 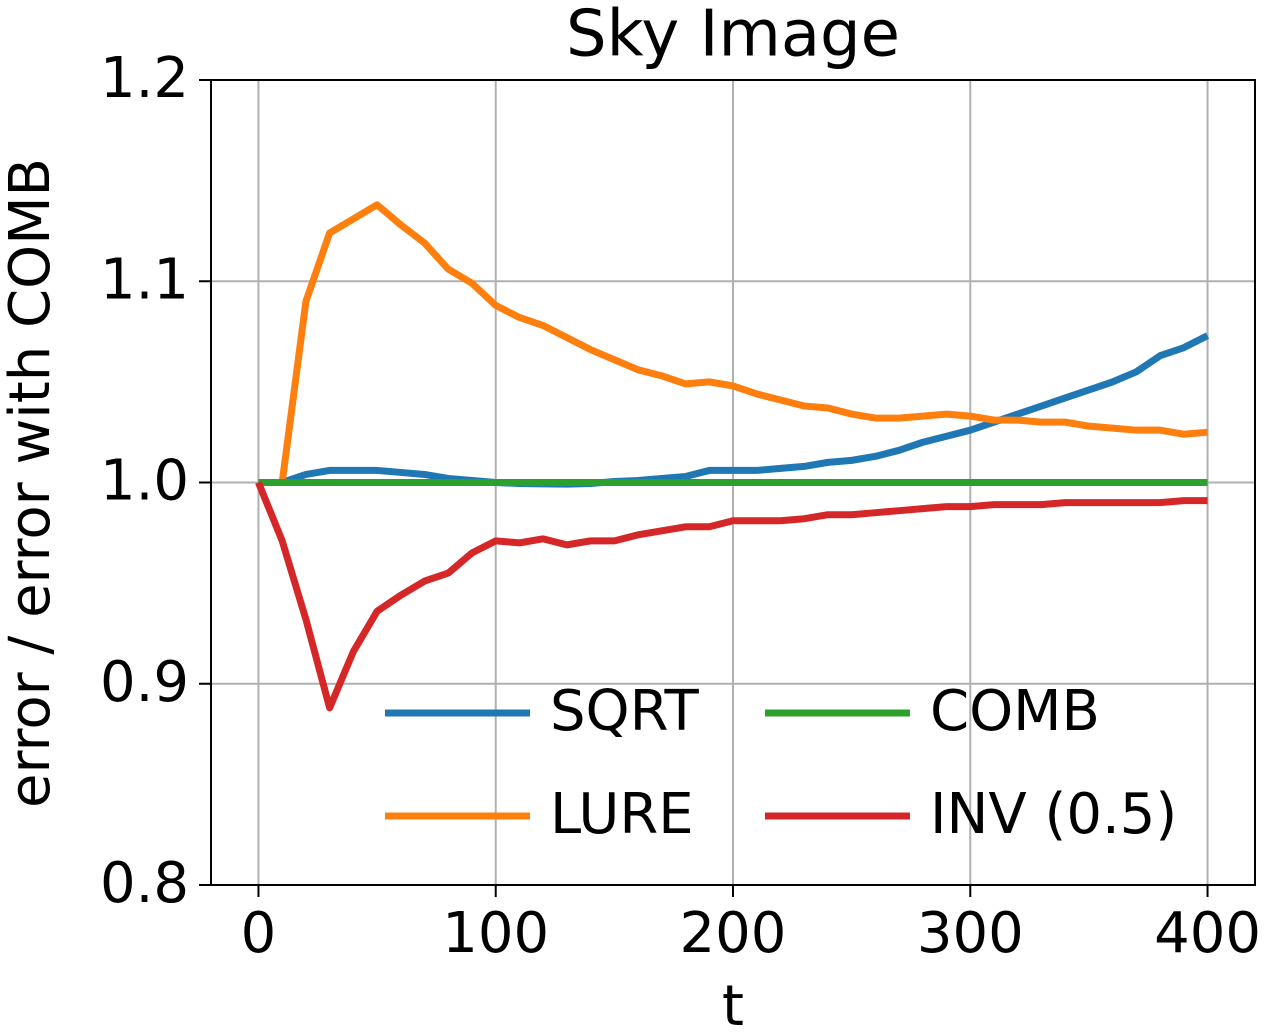 I want to click on y-tick-label: 1.2, so click(x=144, y=78).